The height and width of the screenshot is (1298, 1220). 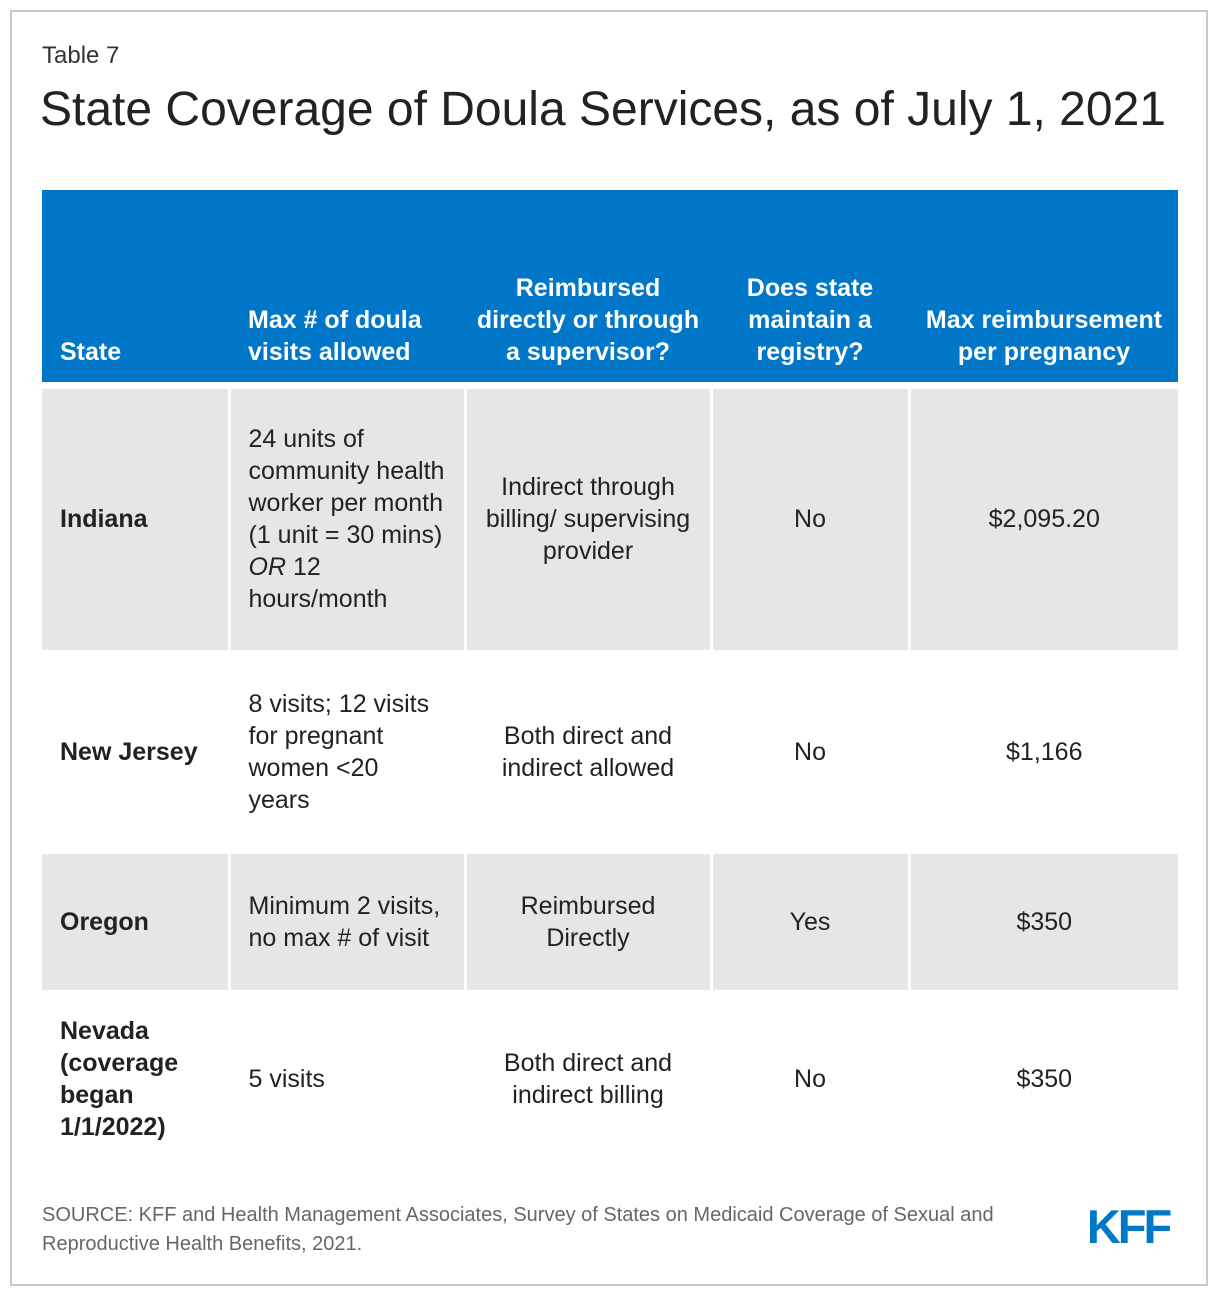 What do you see at coordinates (811, 921) in the screenshot?
I see `registry-cell: Yes` at bounding box center [811, 921].